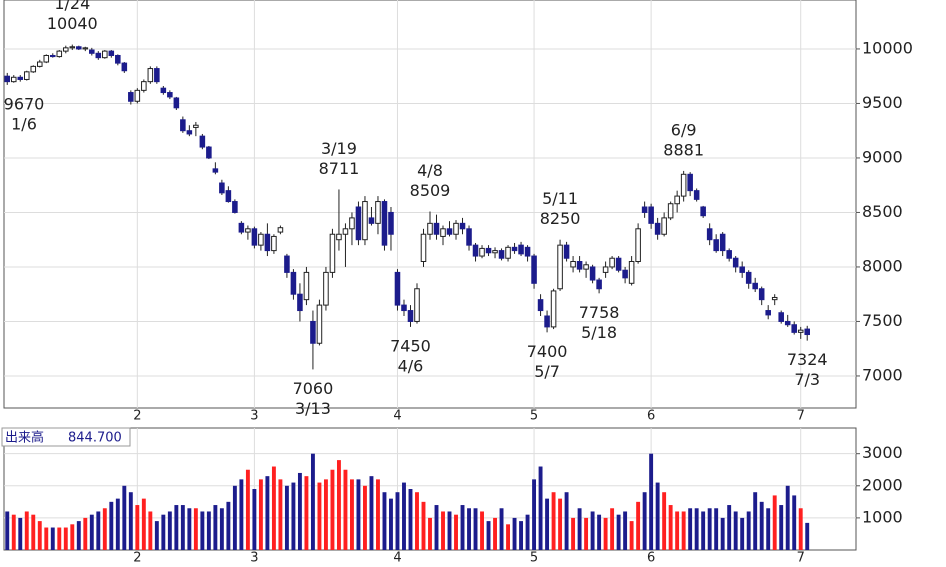  I want to click on annotation-value: 7324, so click(807, 359).